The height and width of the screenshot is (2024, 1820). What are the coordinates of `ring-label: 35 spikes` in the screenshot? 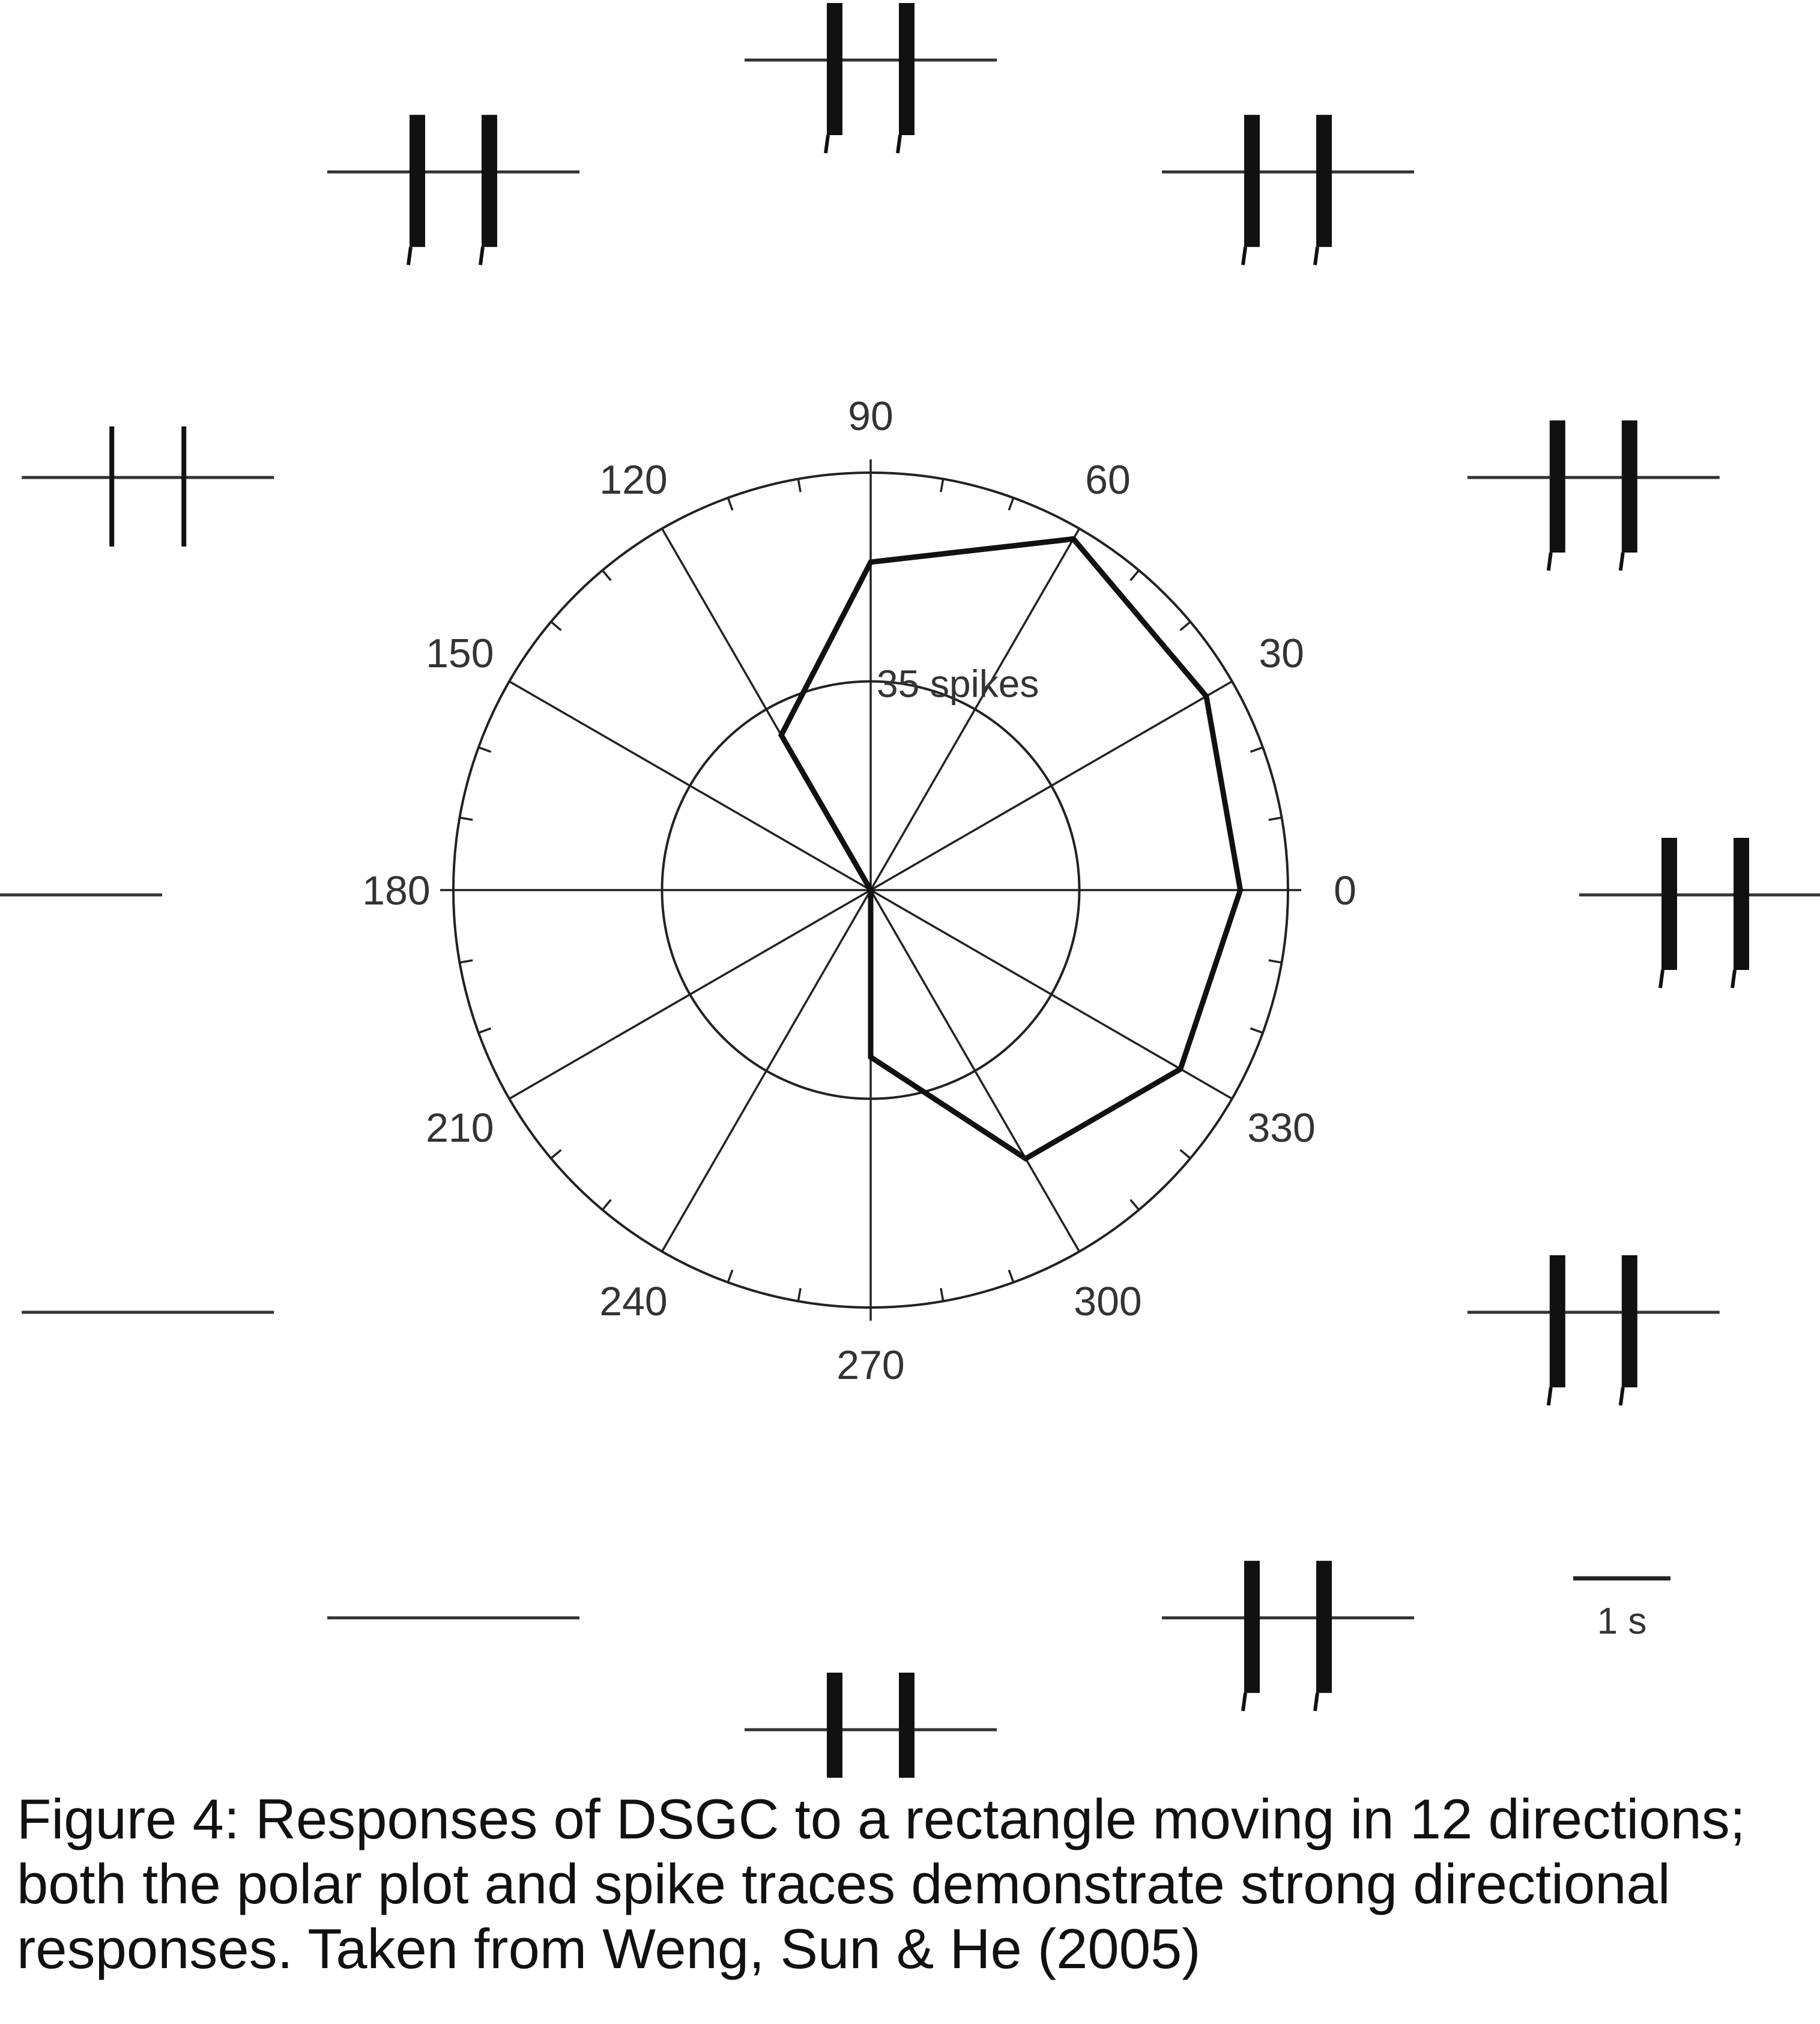 It's located at (958, 684).